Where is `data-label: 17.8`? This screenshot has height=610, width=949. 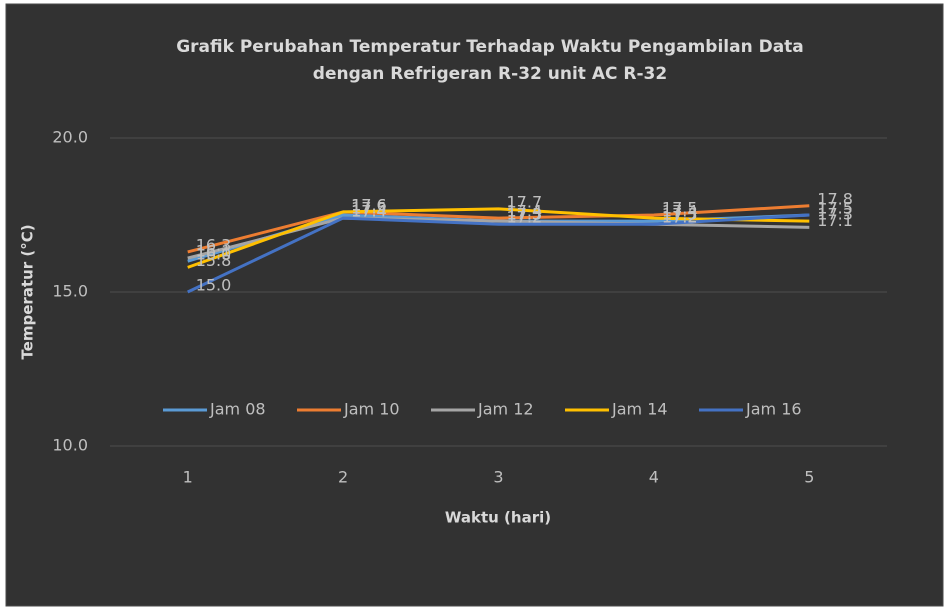
data-label: 17.8 is located at coordinates (835, 198).